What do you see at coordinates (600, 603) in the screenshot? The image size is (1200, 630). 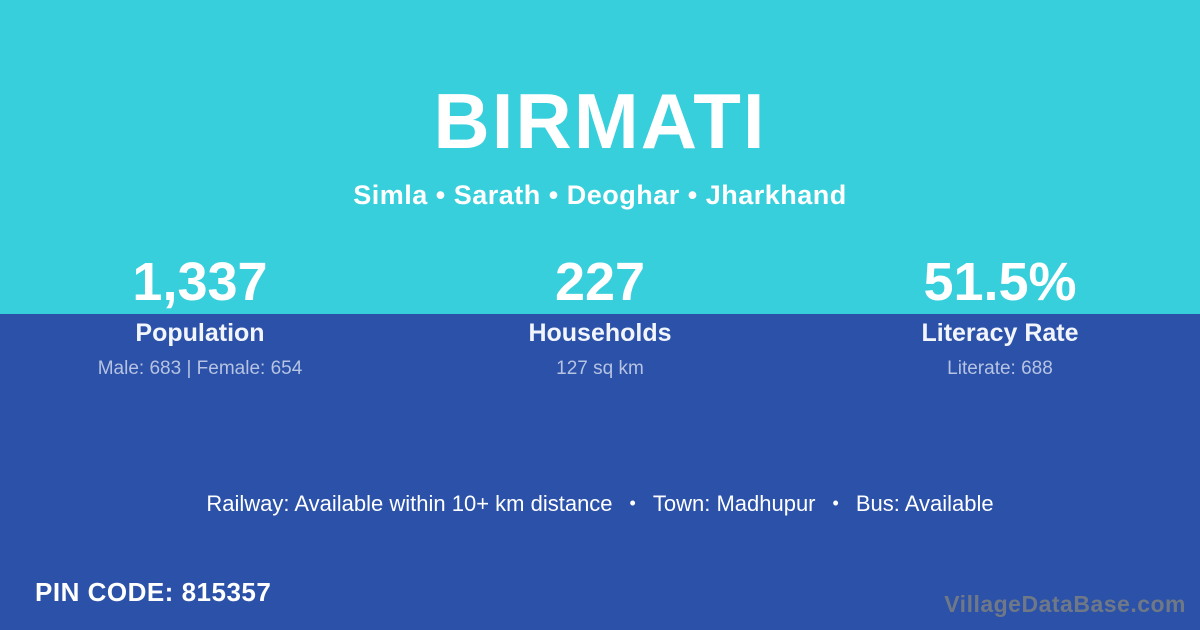 I see `footer-bar: PIN CODE: 815357 VillageDataBase.com` at bounding box center [600, 603].